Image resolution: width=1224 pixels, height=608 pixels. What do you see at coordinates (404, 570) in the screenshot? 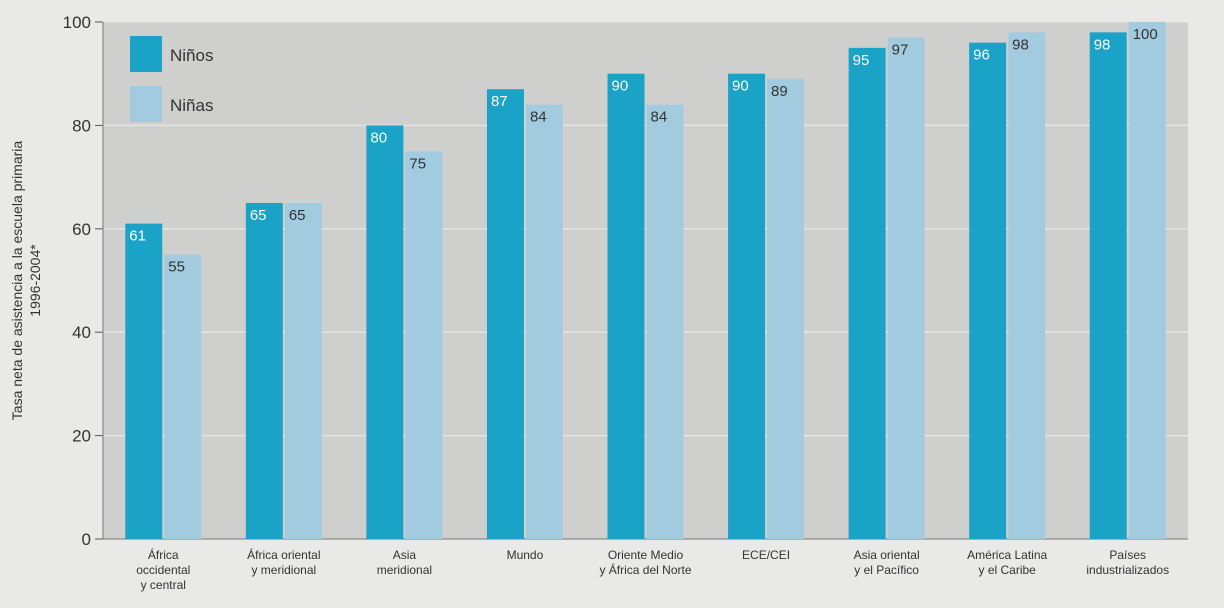
I see `x-tick-label: meridional` at bounding box center [404, 570].